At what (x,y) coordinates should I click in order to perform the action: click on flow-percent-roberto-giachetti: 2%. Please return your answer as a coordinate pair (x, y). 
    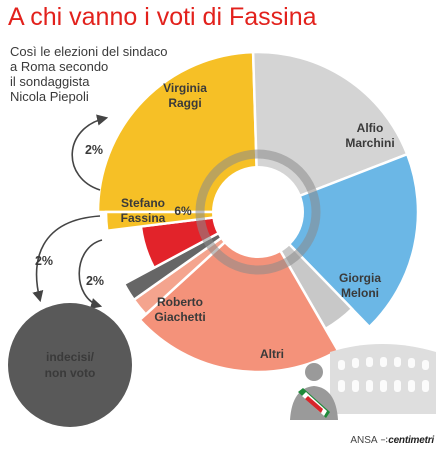
    Looking at the image, I should click on (95, 281).